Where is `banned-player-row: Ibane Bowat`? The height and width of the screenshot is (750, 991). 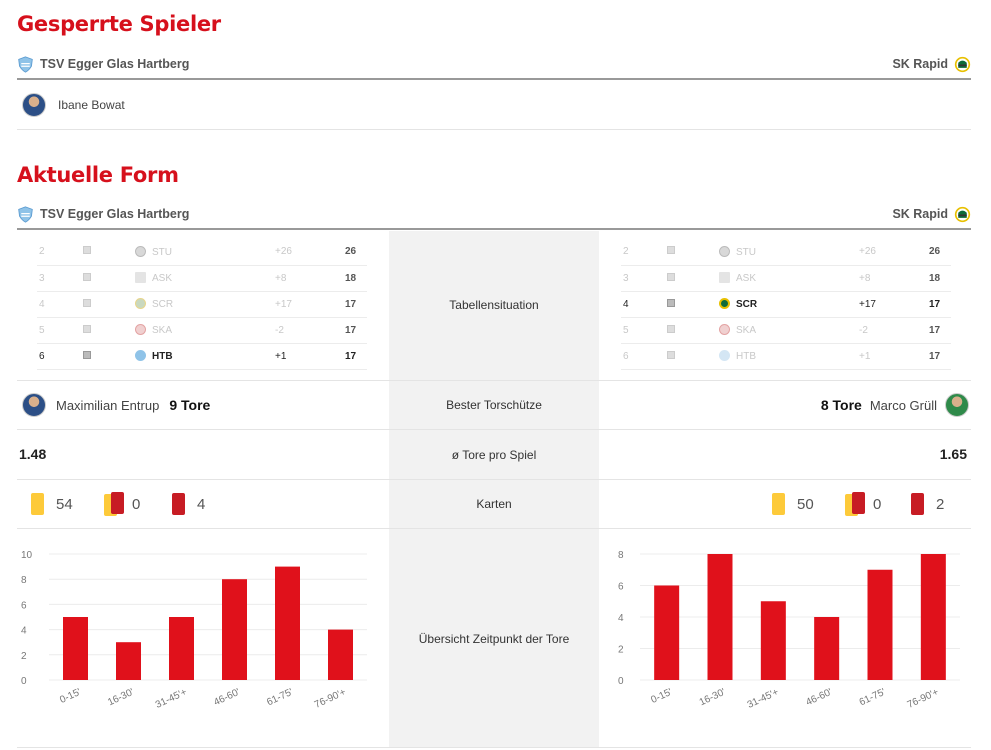
banned-player-row: Ibane Bowat is located at coordinates (73, 105).